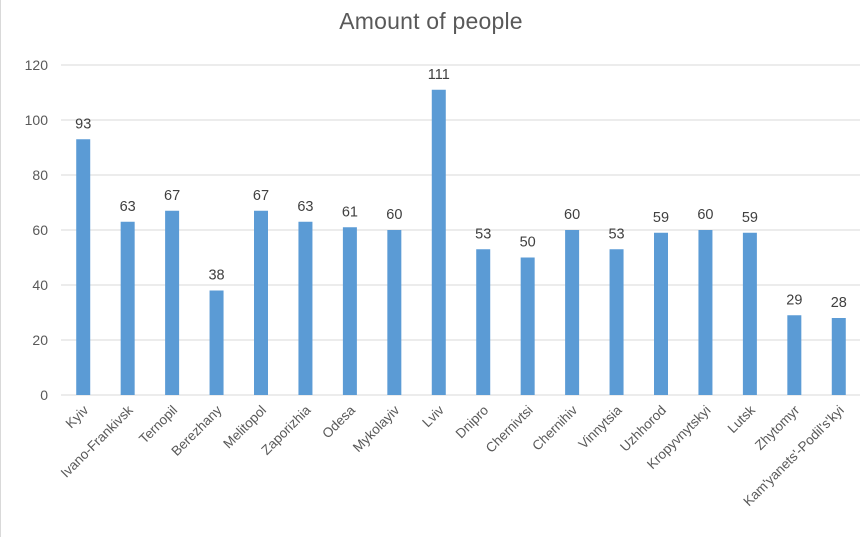 The image size is (860, 537). Describe the element at coordinates (40, 340) in the screenshot. I see `y-tick-label: 20` at that location.